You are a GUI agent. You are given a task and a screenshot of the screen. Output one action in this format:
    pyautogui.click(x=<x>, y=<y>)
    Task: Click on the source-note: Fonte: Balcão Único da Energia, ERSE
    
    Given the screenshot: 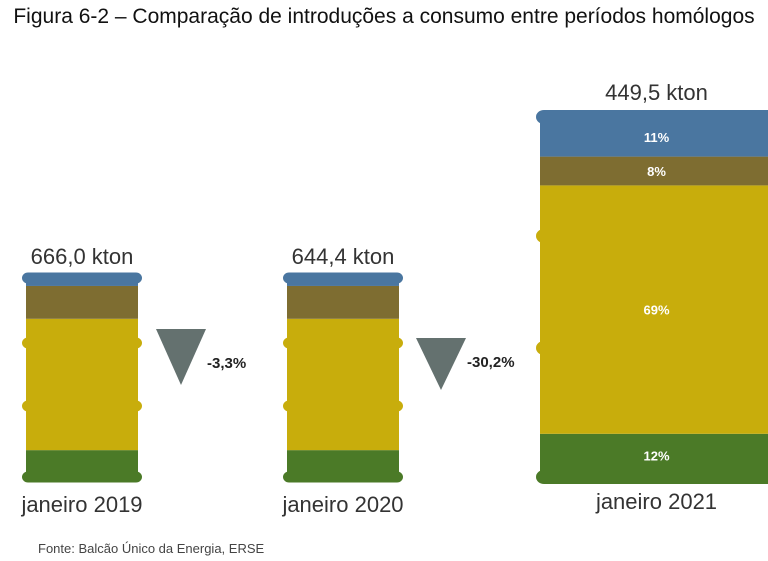 What is the action you would take?
    pyautogui.click(x=151, y=548)
    